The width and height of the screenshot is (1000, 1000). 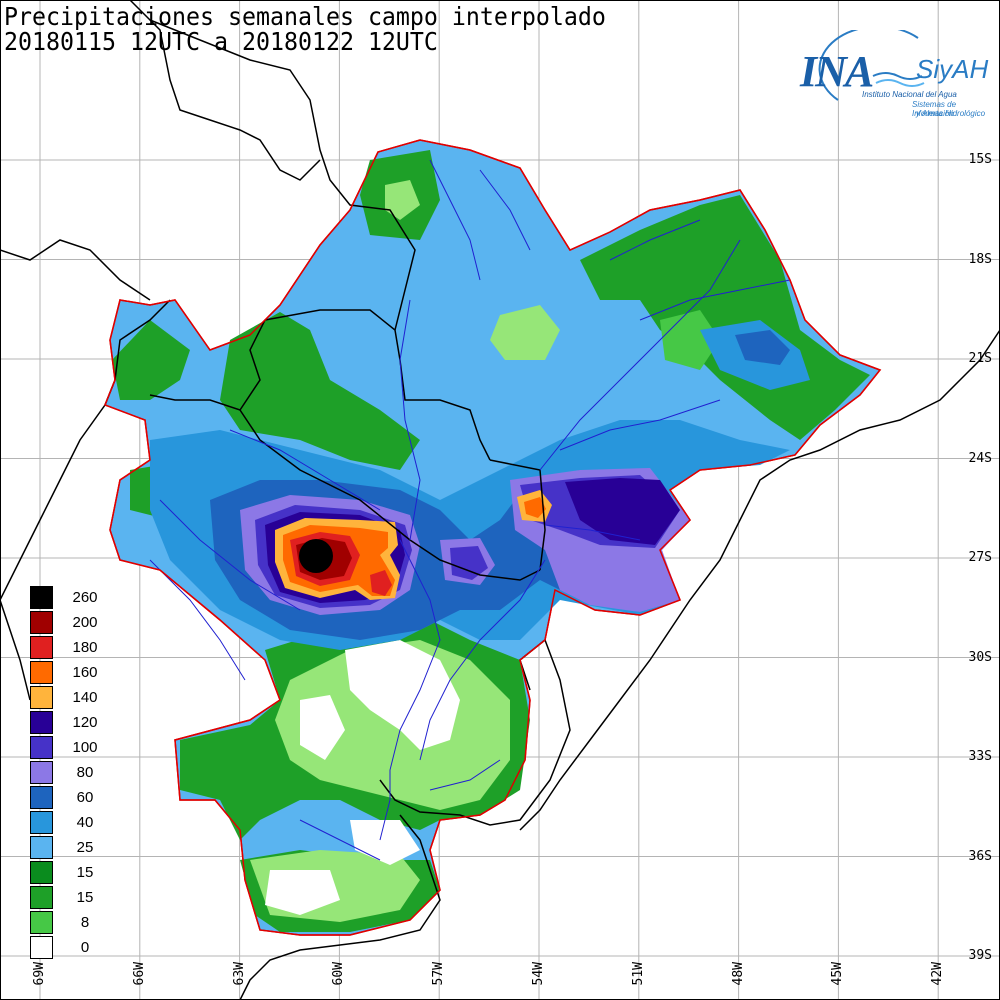 What do you see at coordinates (340, 840) in the screenshot?
I see `river-south` at bounding box center [340, 840].